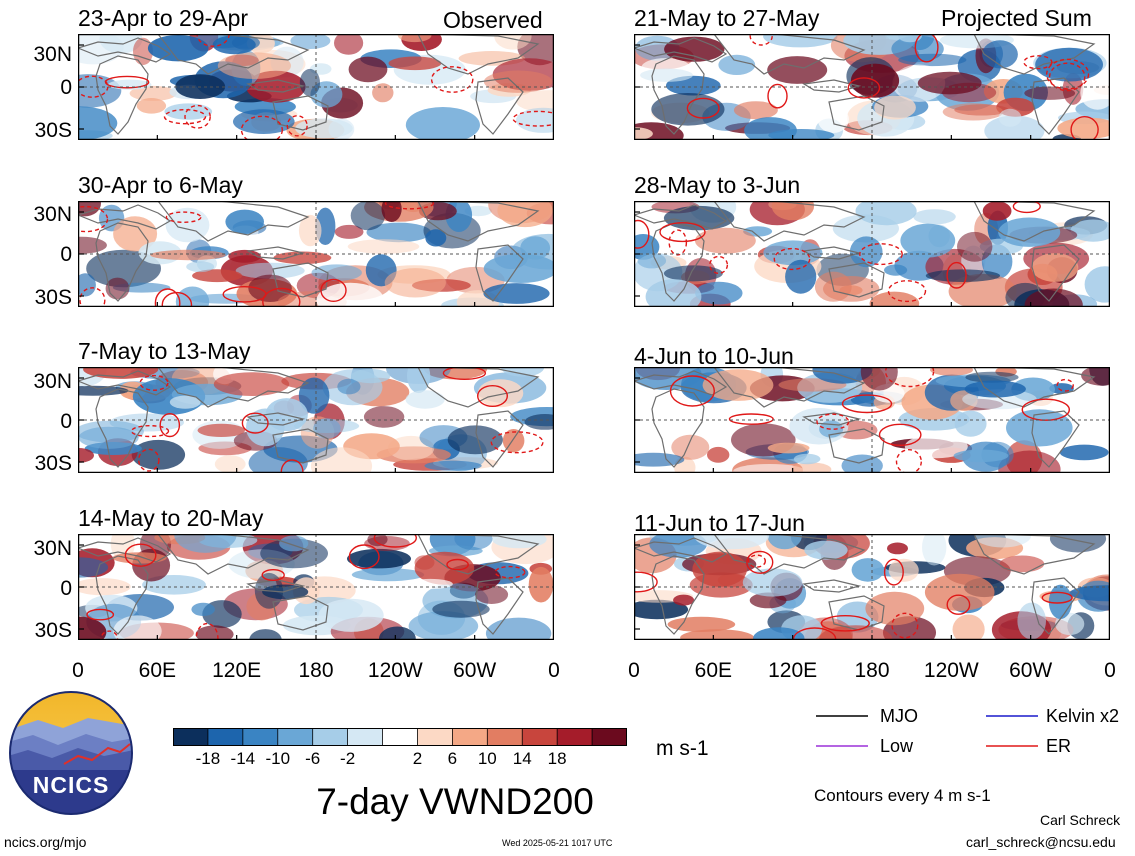 The width and height of the screenshot is (1135, 856). Describe the element at coordinates (452, 758) in the screenshot. I see `colorbar-label: 6` at that location.